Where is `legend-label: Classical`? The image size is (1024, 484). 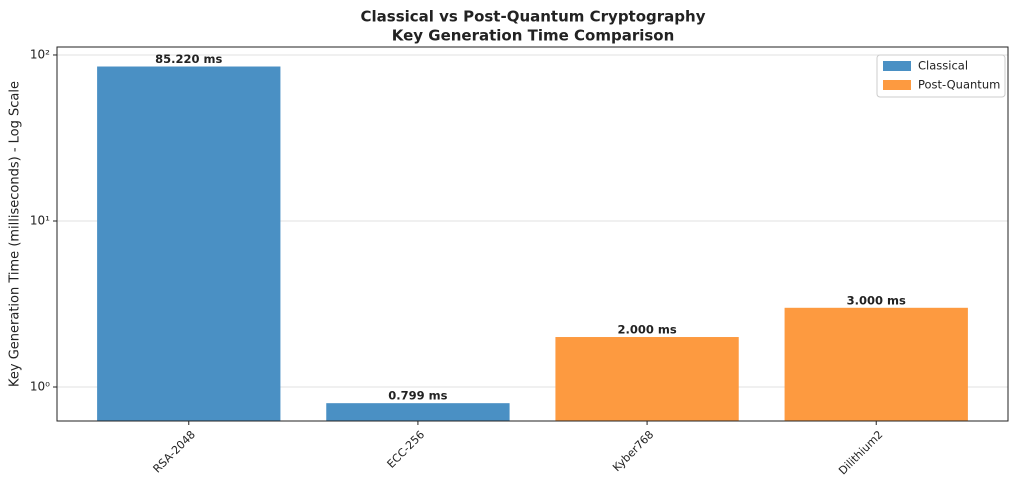 legend-label: Classical is located at coordinates (943, 66).